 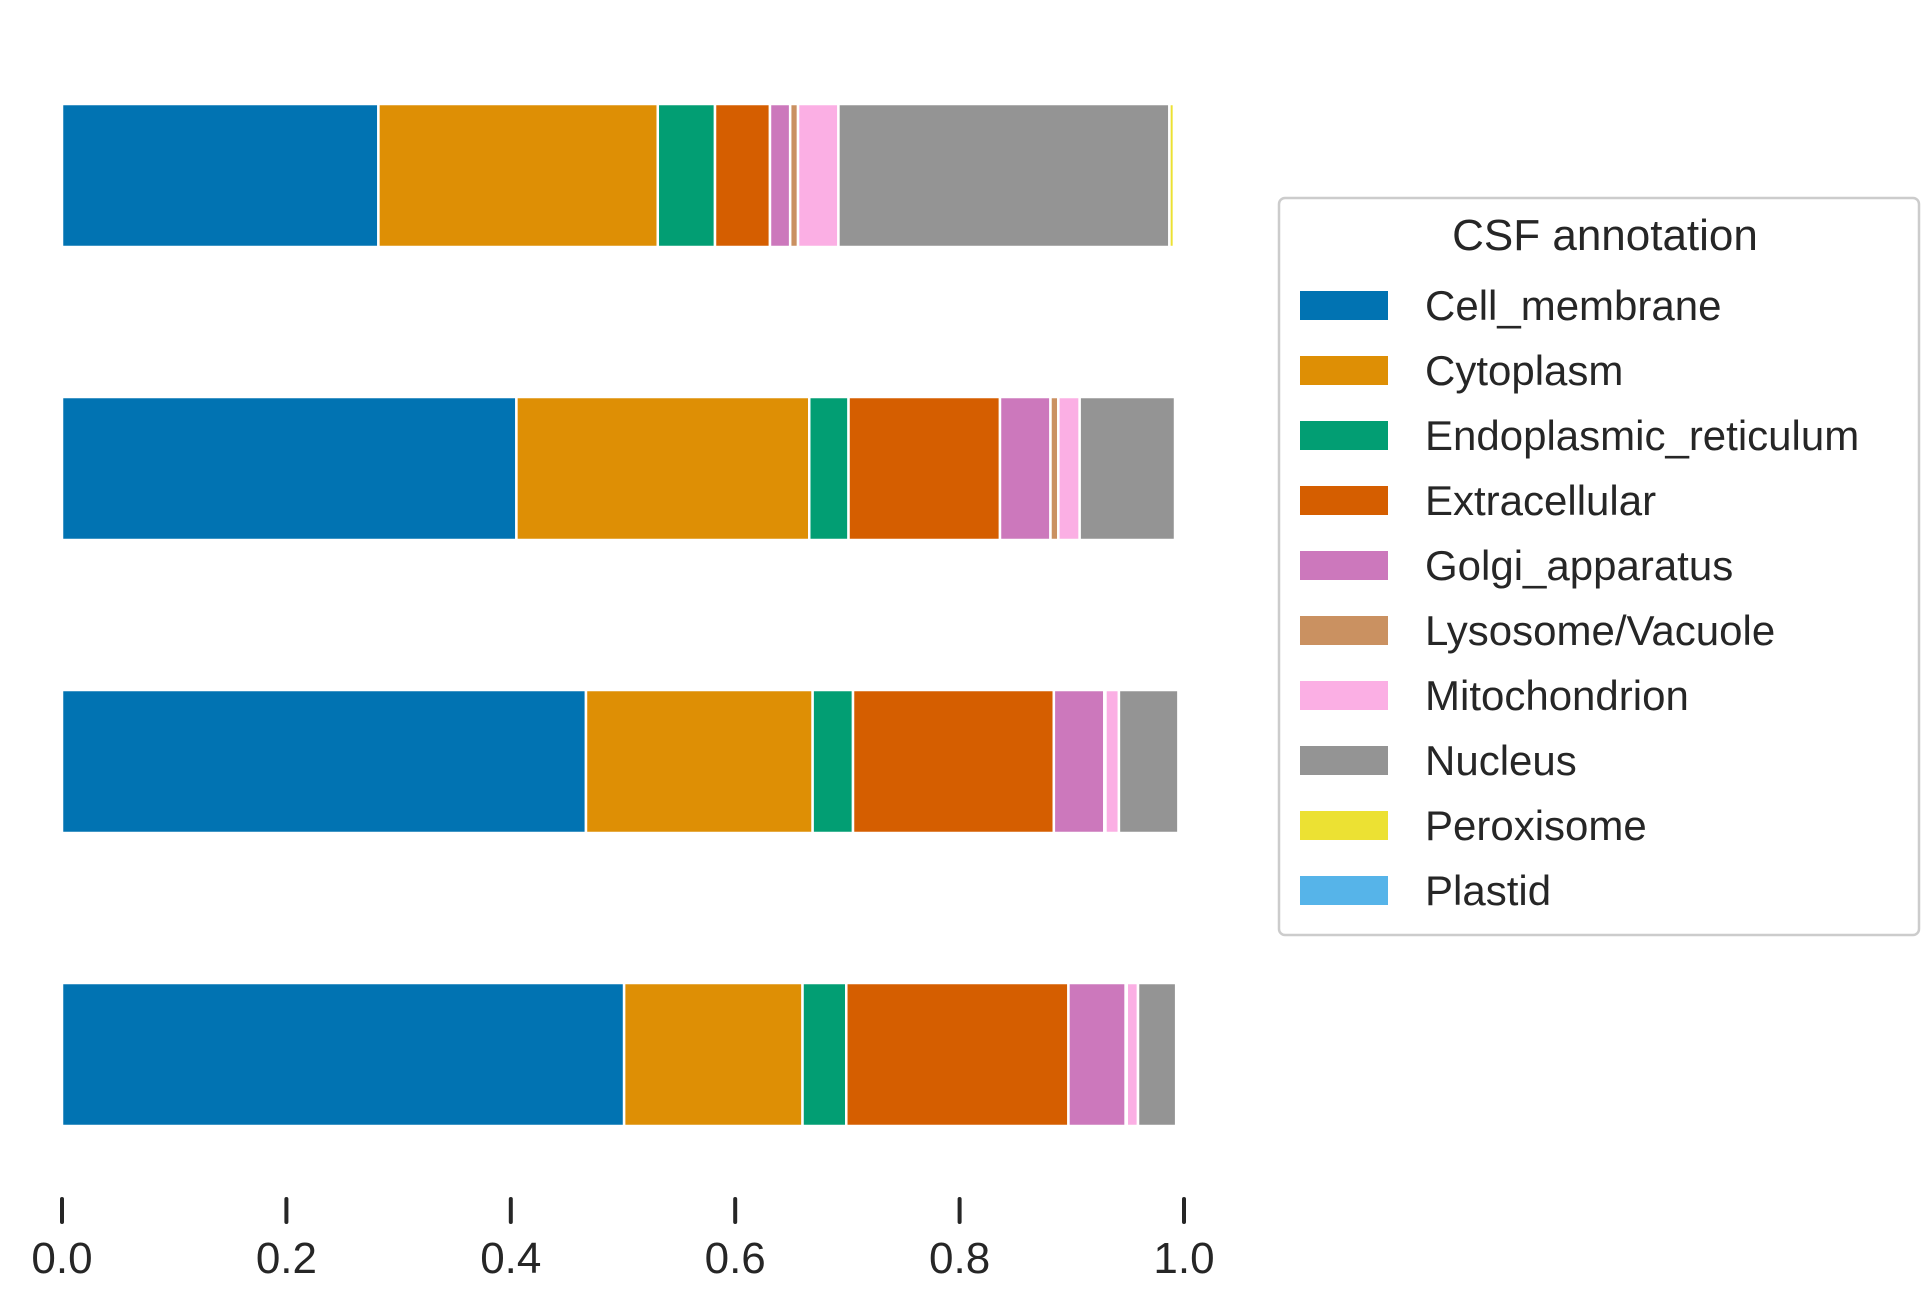 I want to click on legend-item-cytoplasm: Cytoplasm, so click(x=1461, y=370).